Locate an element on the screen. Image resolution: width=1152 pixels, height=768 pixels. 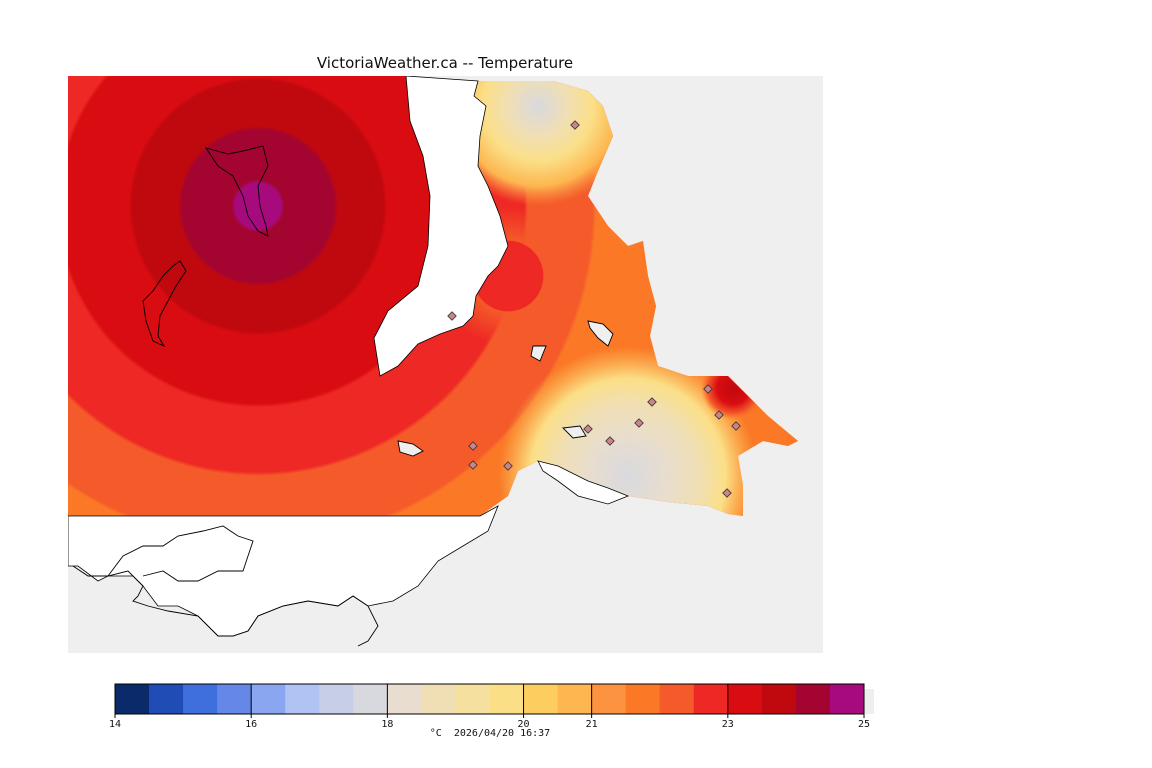
colorbar-ticks: 14 16 18 20 21 23 25 is located at coordinates (489, 707).